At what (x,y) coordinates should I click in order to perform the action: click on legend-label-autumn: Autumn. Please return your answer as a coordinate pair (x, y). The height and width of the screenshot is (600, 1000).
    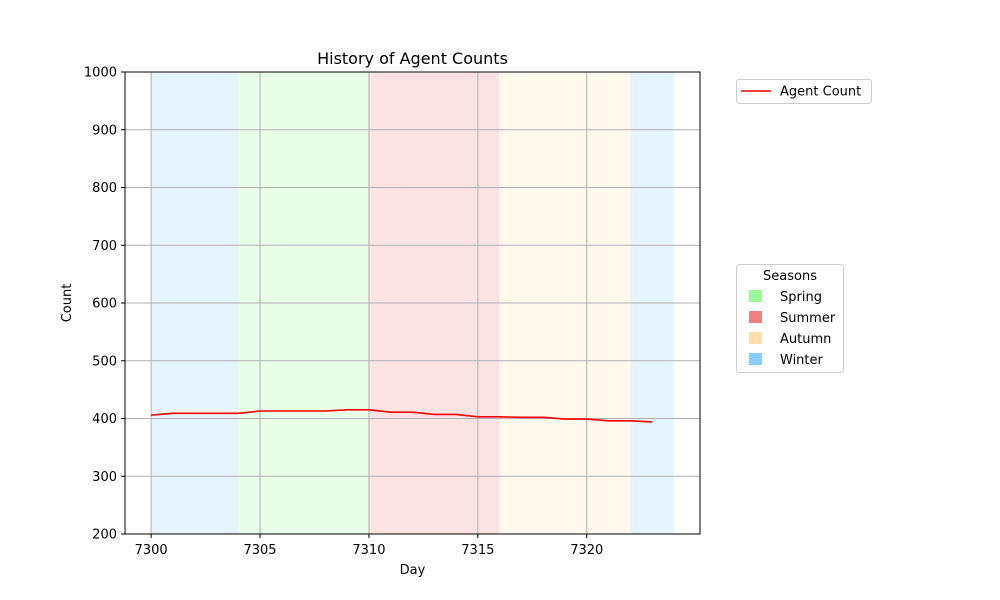
    Looking at the image, I should click on (805, 339).